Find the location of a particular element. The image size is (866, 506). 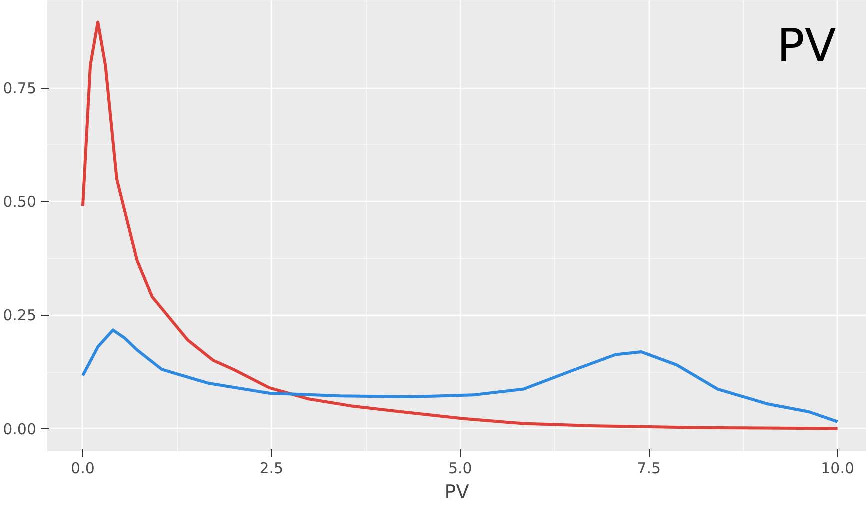

x-tick-label: 5.0 is located at coordinates (460, 469).